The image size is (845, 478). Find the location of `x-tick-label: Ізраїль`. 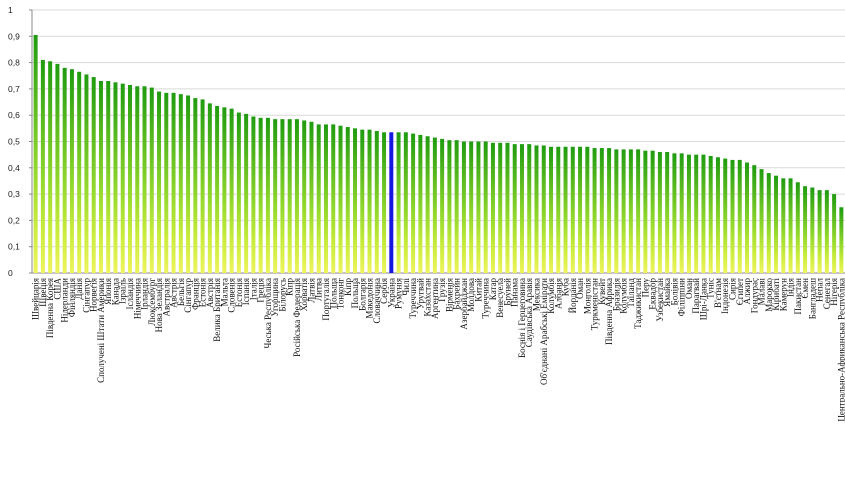

x-tick-label: Ізраїль is located at coordinates (123, 291).